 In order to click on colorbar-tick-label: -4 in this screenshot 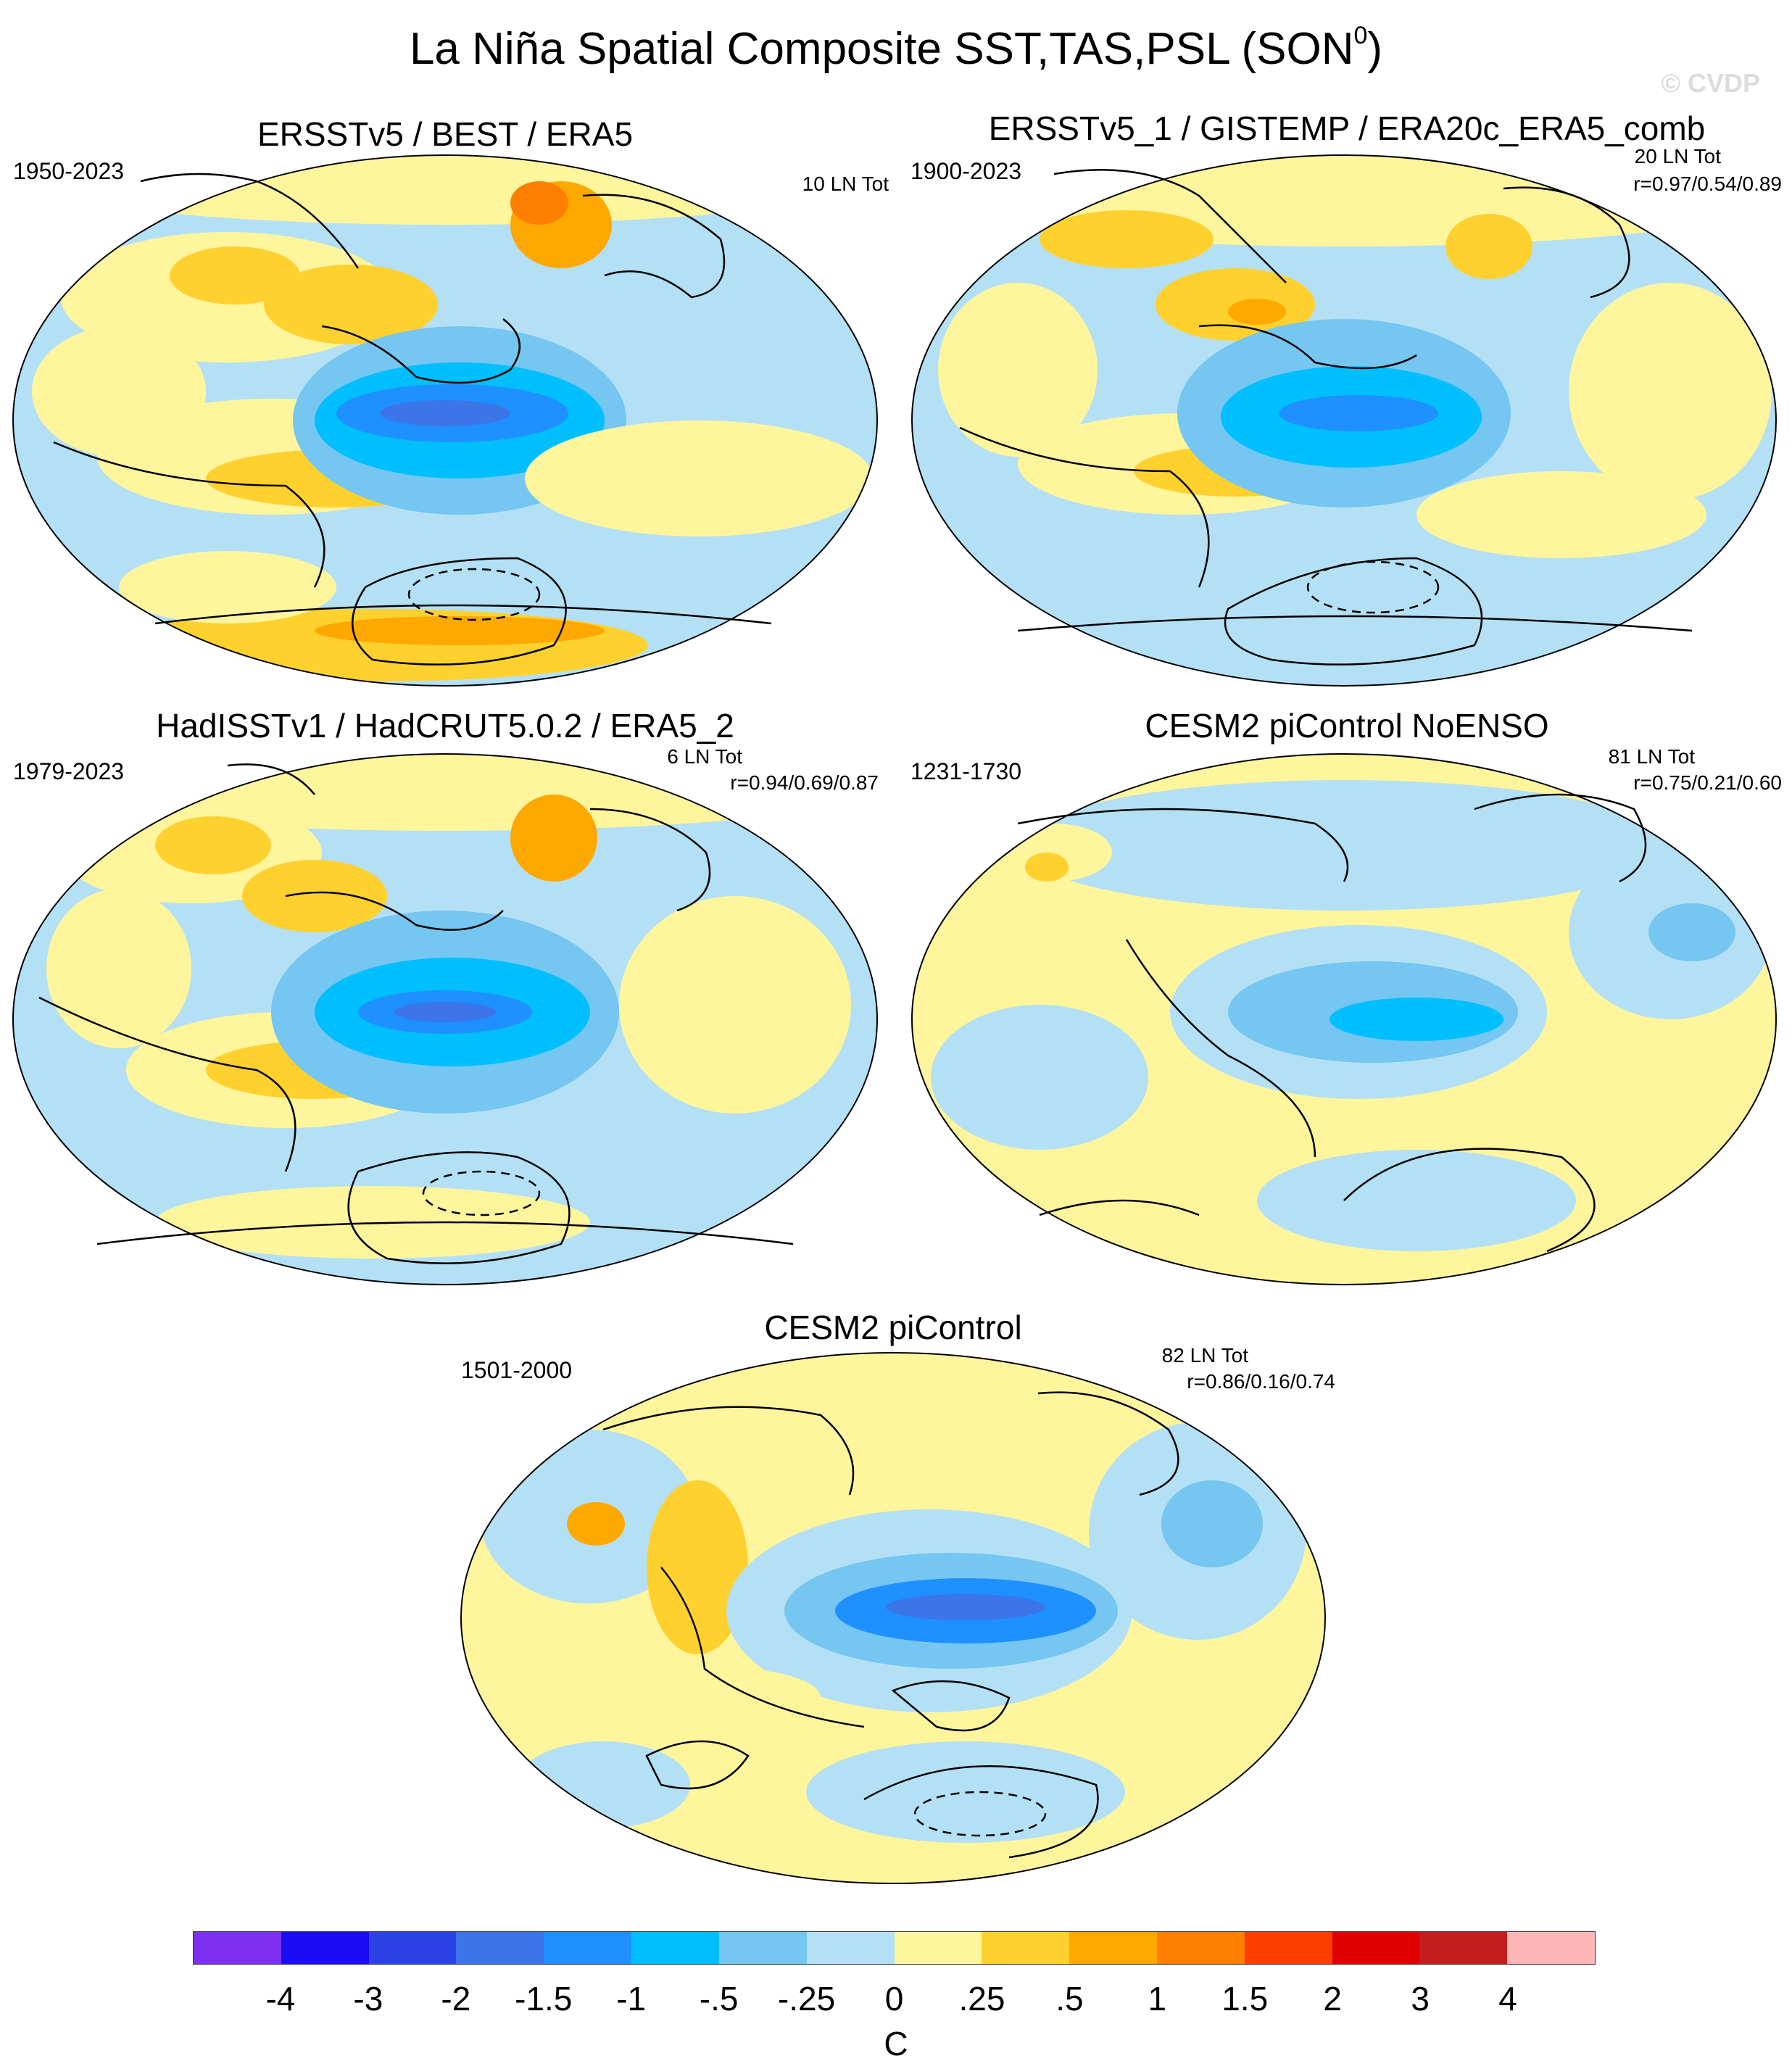, I will do `click(281, 1999)`.